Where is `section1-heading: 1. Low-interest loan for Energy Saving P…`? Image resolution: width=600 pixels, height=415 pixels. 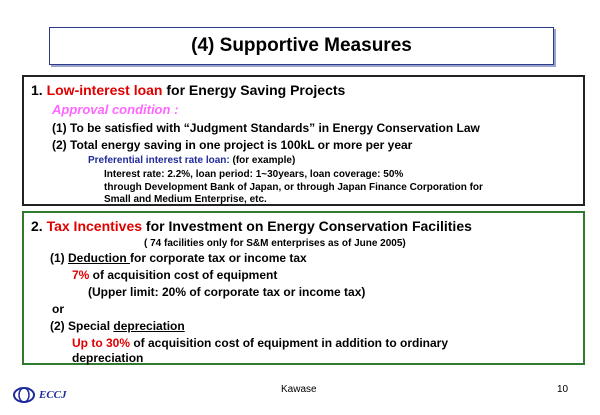 section1-heading: 1. Low-interest loan for Energy Saving P… is located at coordinates (188, 90).